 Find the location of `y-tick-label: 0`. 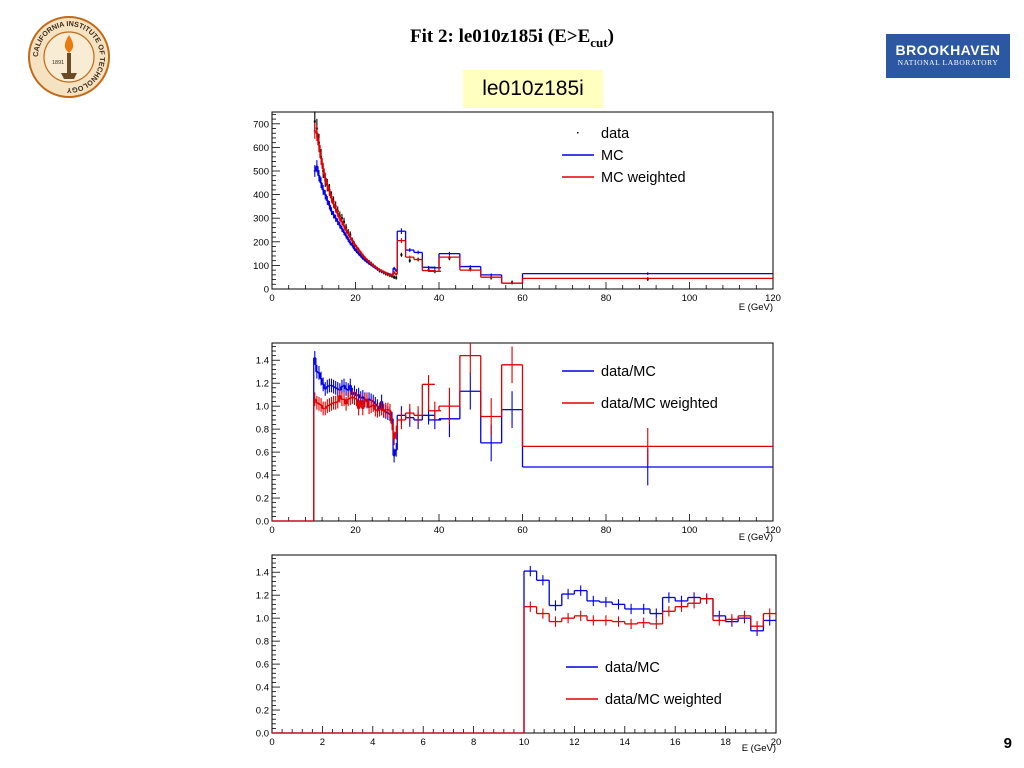

y-tick-label: 0 is located at coordinates (266, 290).